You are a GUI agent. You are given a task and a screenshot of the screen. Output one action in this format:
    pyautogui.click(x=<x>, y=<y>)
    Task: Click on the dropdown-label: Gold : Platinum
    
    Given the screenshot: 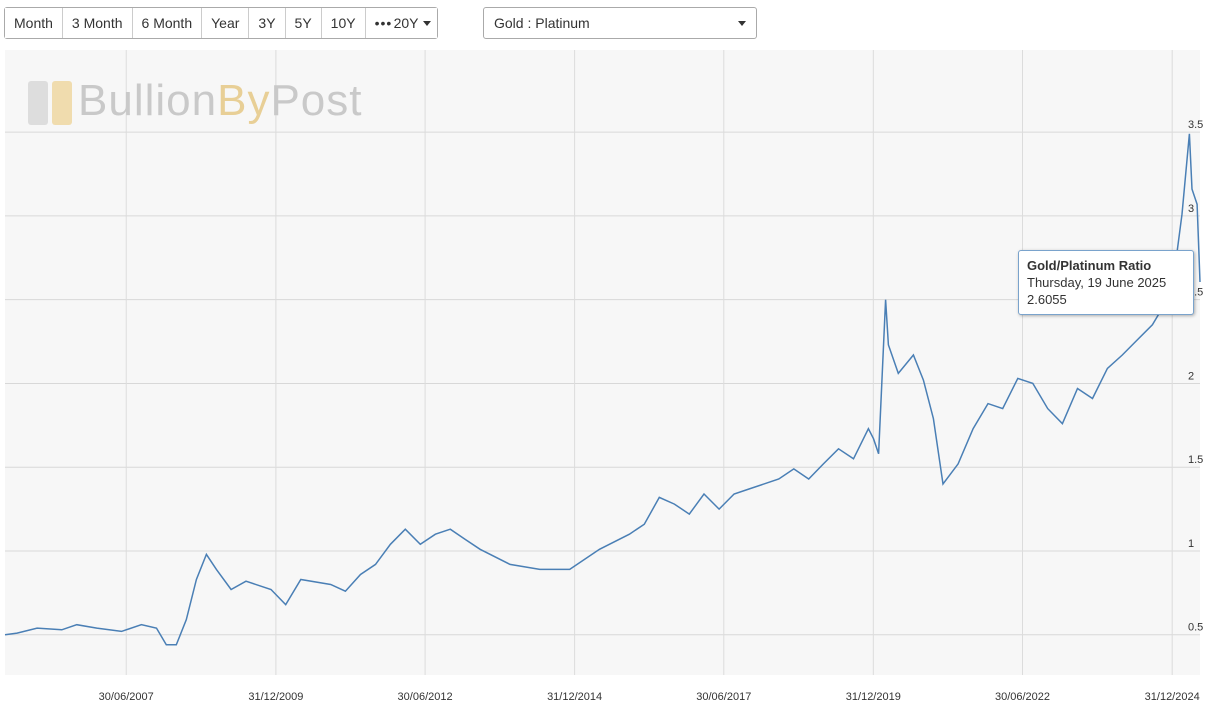 What is the action you would take?
    pyautogui.click(x=542, y=23)
    